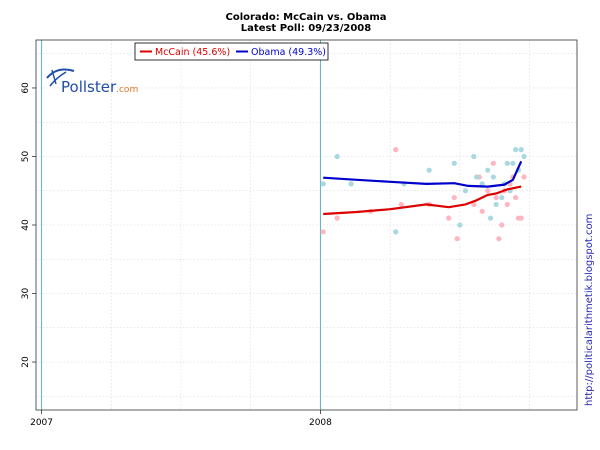 The image size is (600, 450). Describe the element at coordinates (26, 156) in the screenshot. I see `y-tick-label: 50` at that location.